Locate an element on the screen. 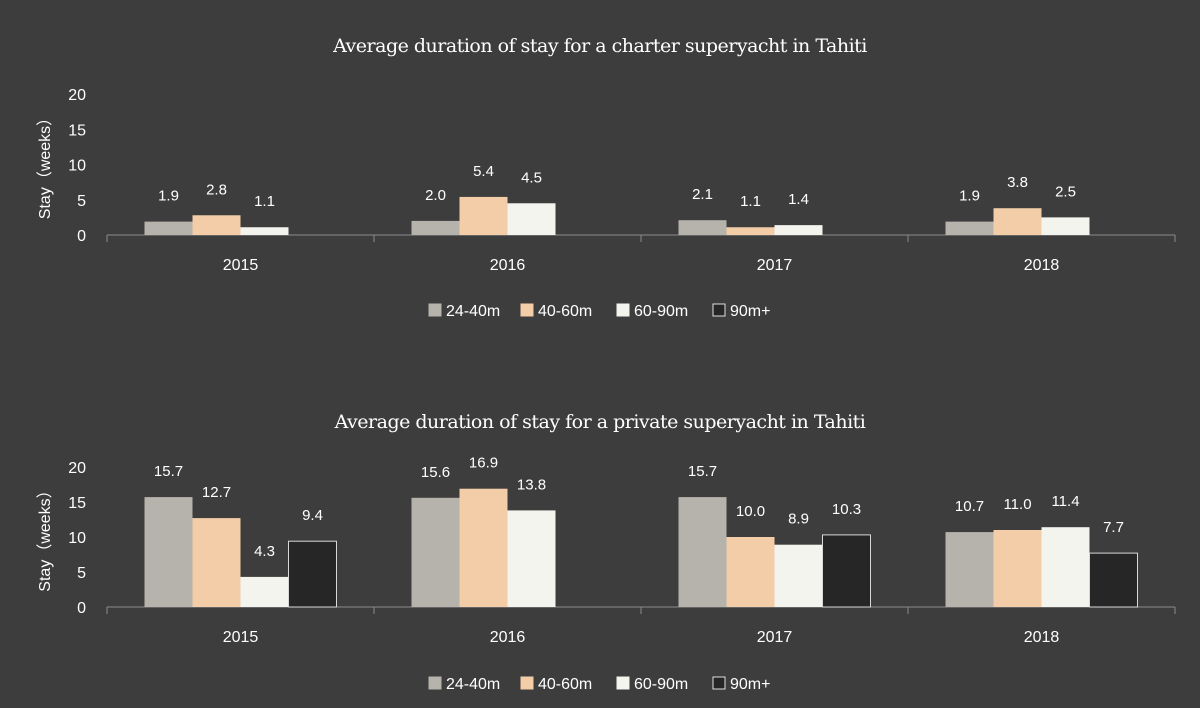 Image resolution: width=1200 pixels, height=708 pixels. data-label: 5.4 is located at coordinates (483, 171).